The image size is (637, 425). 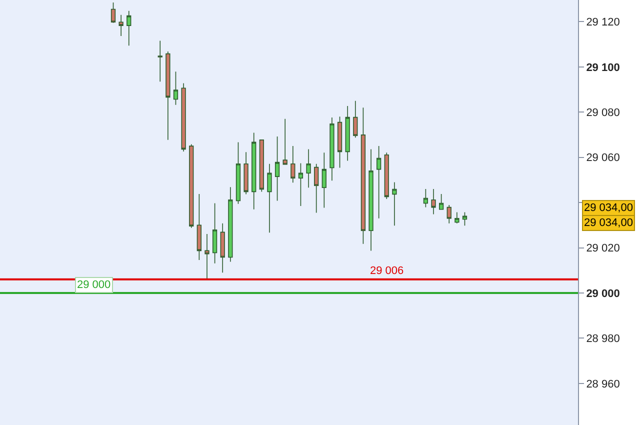 What do you see at coordinates (603, 68) in the screenshot?
I see `y-tick-label: 29 100` at bounding box center [603, 68].